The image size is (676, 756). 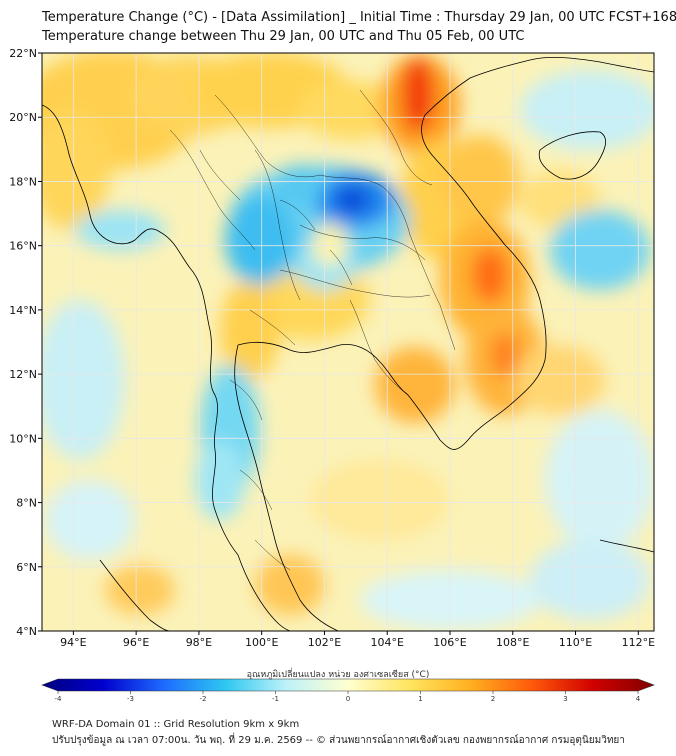 What do you see at coordinates (638, 642) in the screenshot?
I see `longitude-label: 112°E` at bounding box center [638, 642].